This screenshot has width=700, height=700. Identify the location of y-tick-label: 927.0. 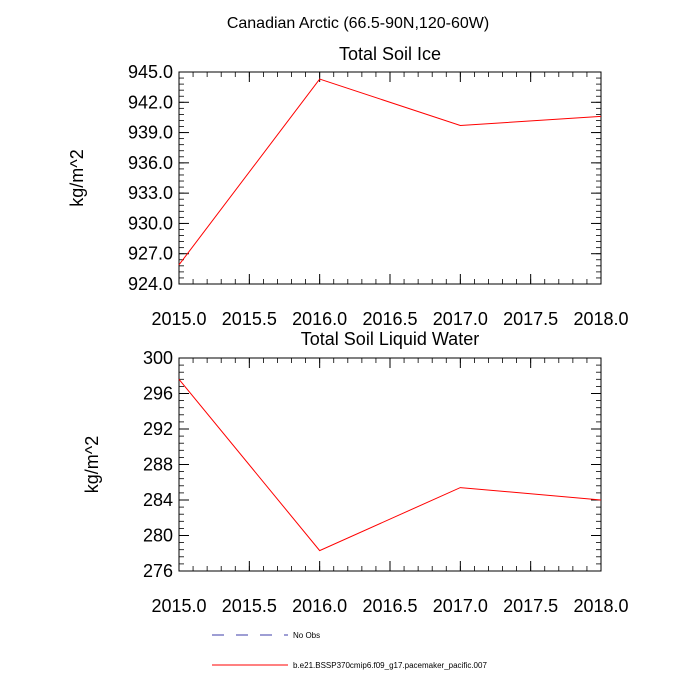
(150, 254).